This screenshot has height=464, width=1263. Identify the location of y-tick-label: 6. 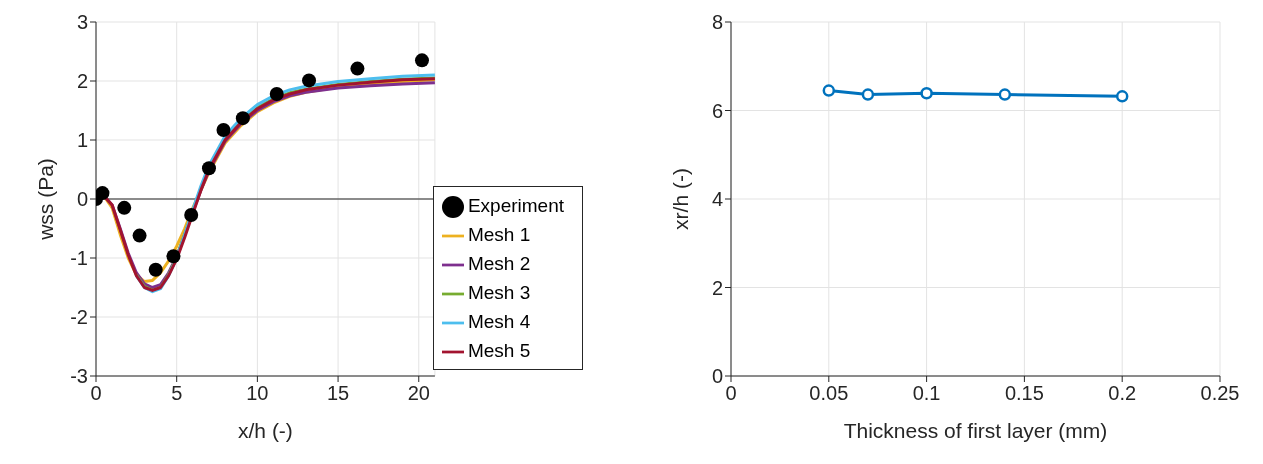
(717, 110).